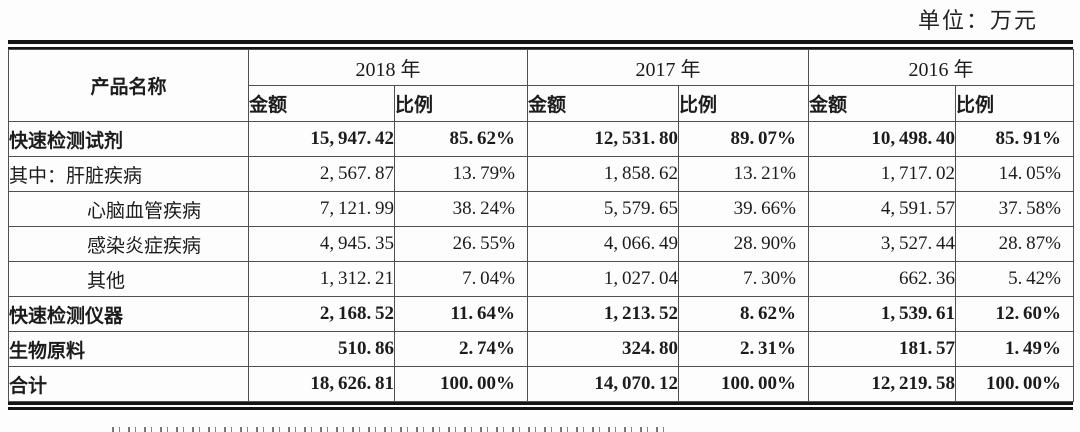  What do you see at coordinates (603, 314) in the screenshot?
I see `amount-cell: 1, 213. 52` at bounding box center [603, 314].